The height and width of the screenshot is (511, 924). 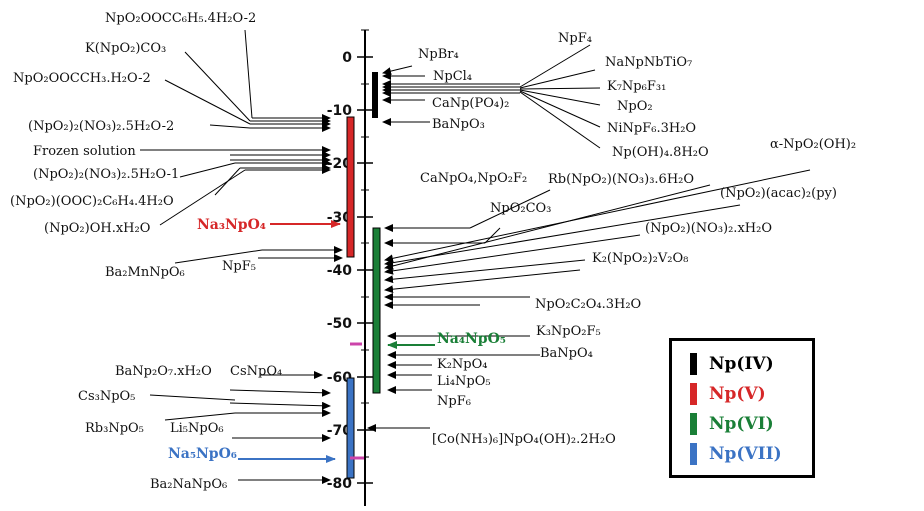 What do you see at coordinates (566, 353) in the screenshot?
I see `label-banpo4: BaNpO₄` at bounding box center [566, 353].